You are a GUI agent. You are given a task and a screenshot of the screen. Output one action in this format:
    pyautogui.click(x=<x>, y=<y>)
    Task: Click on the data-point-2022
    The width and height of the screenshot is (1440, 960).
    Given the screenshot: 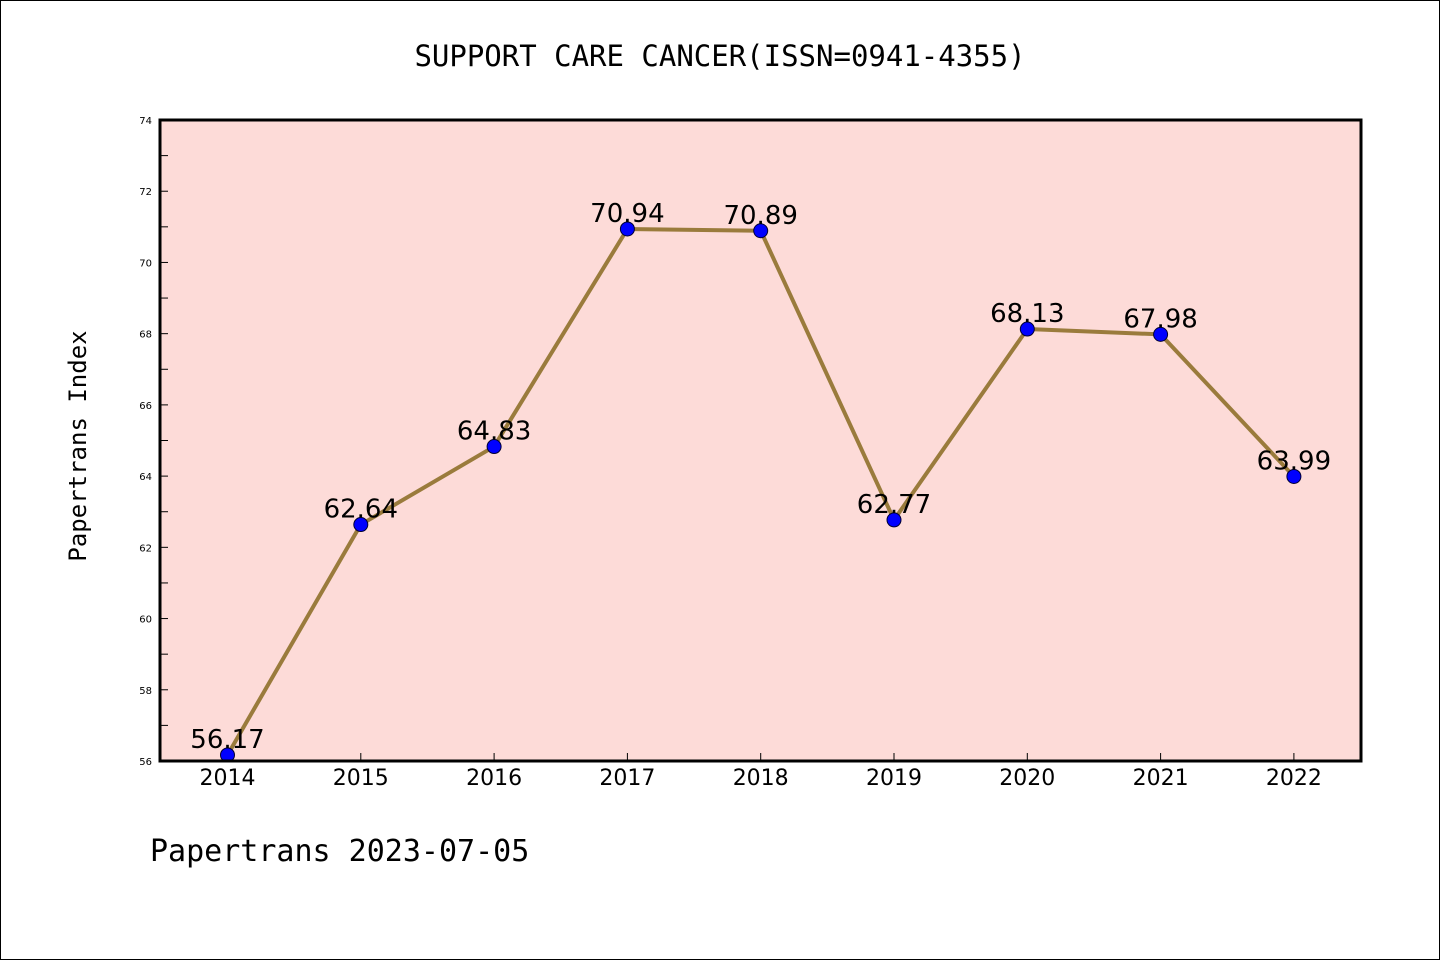 What is the action you would take?
    pyautogui.click(x=1294, y=476)
    